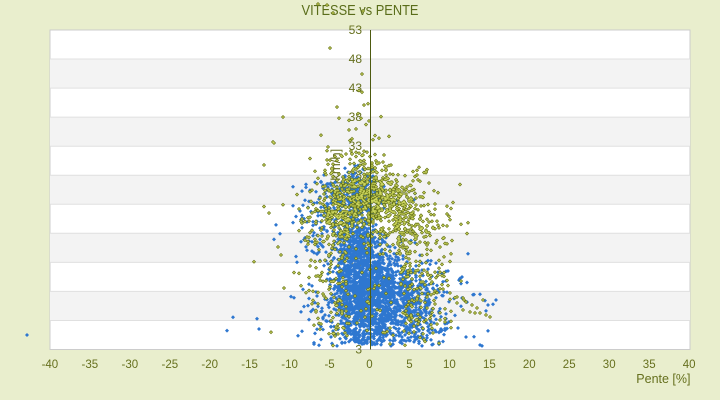 Image resolution: width=720 pixels, height=400 pixels. Describe the element at coordinates (356, 30) in the screenshot. I see `svg-text: 53` at that location.